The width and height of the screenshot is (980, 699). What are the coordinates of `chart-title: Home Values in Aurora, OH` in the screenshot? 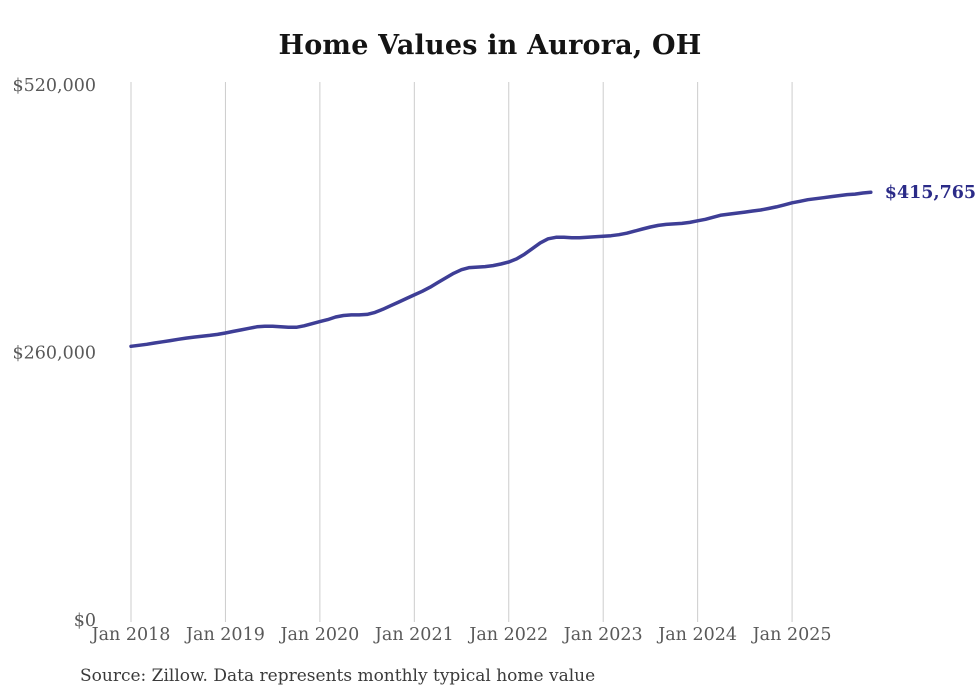 It's located at (490, 45).